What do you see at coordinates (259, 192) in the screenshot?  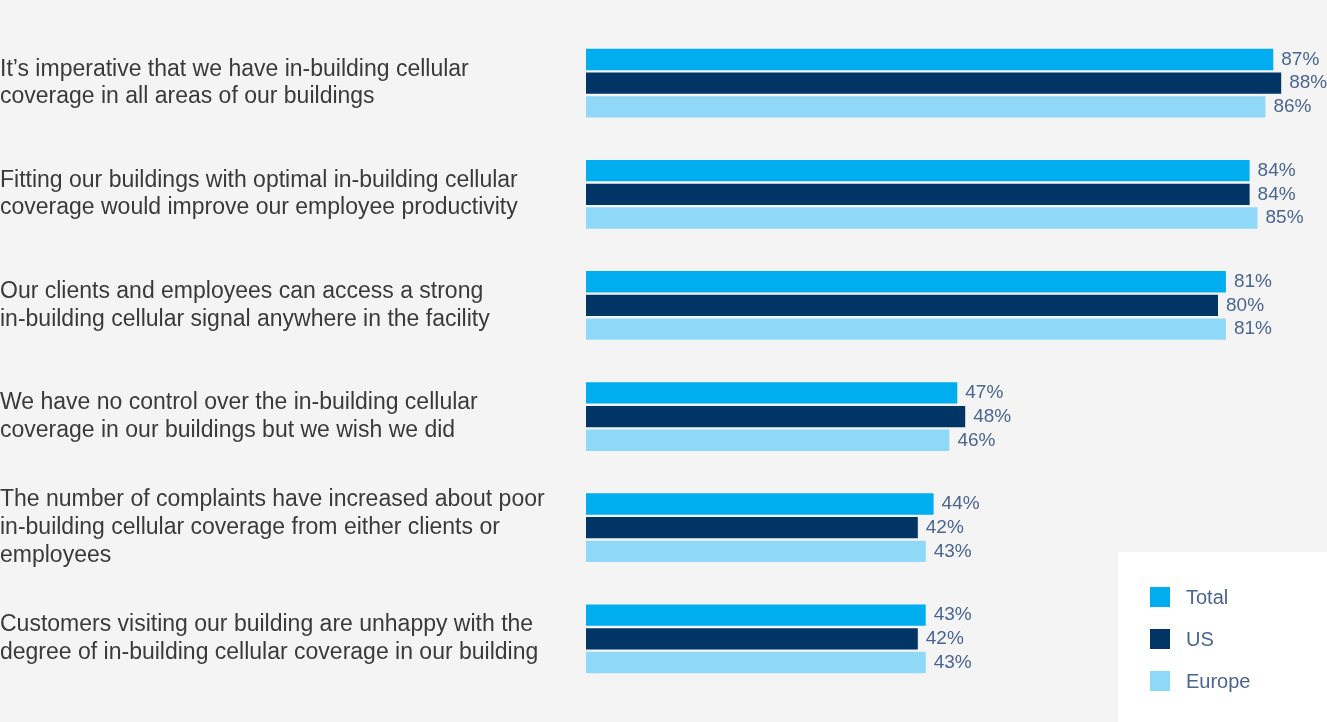 I see `y-tick-label: Fitting our buildings with optimal in-building cellular coverage would improve our employee productivity` at bounding box center [259, 192].